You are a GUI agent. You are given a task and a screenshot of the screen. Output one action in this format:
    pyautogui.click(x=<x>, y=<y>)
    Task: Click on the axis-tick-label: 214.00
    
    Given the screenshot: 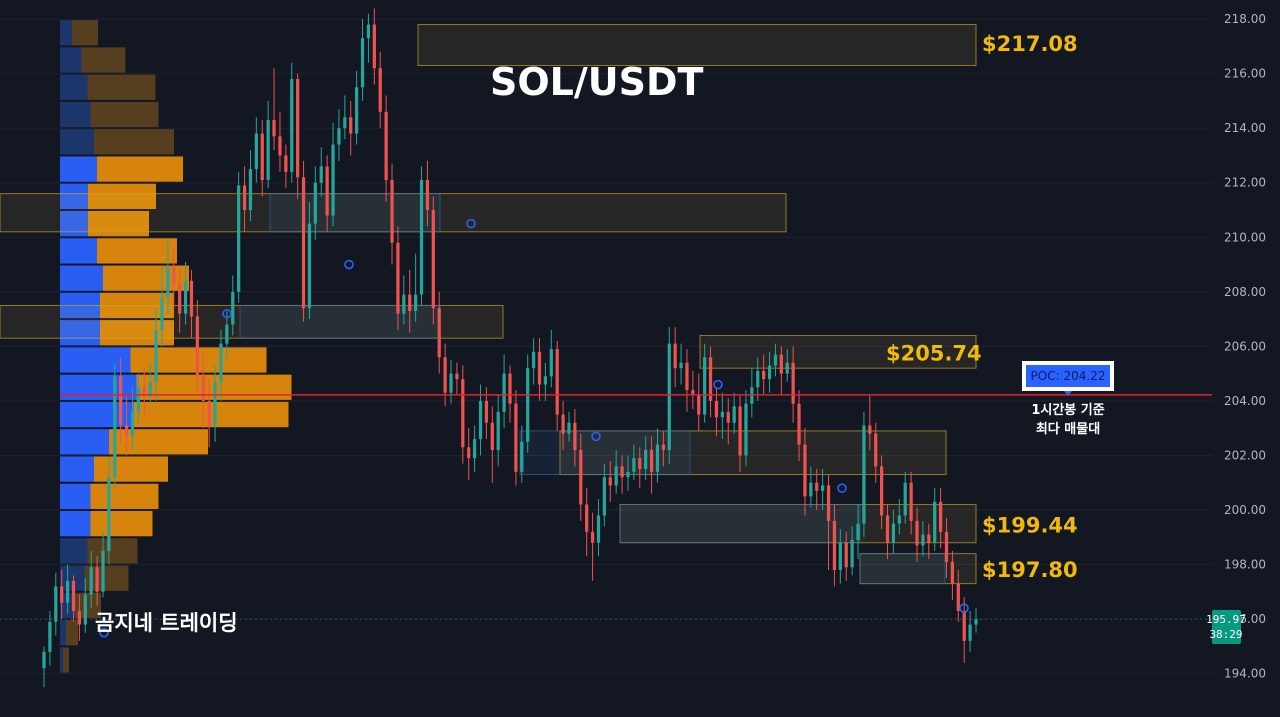 What is the action you would take?
    pyautogui.click(x=1245, y=128)
    